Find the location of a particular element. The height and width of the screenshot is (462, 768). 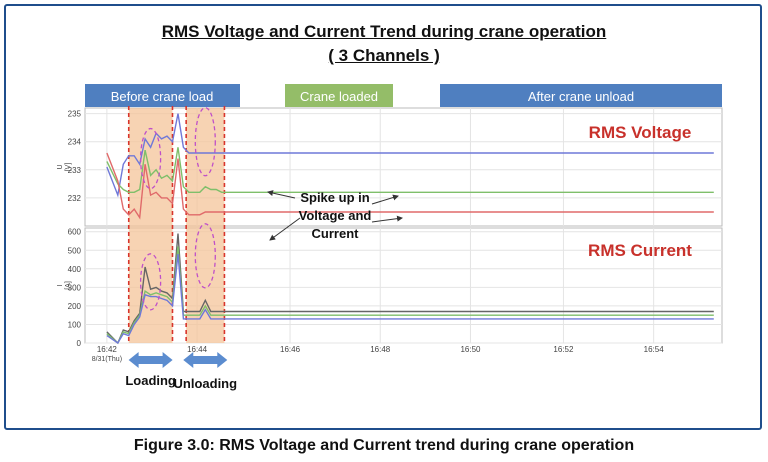

phase-label-loaded: Crane loaded is located at coordinates (339, 96).